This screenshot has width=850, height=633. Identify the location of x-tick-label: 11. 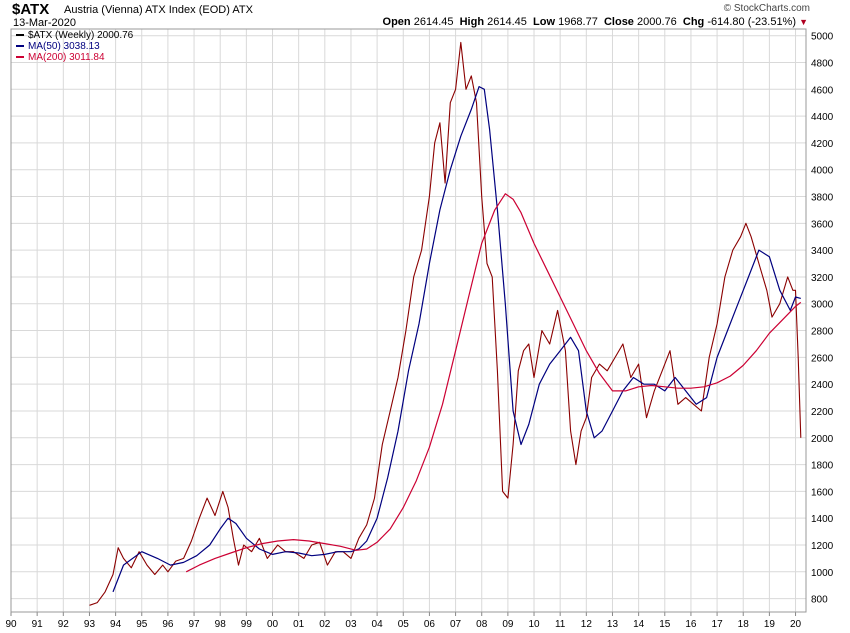
(560, 624).